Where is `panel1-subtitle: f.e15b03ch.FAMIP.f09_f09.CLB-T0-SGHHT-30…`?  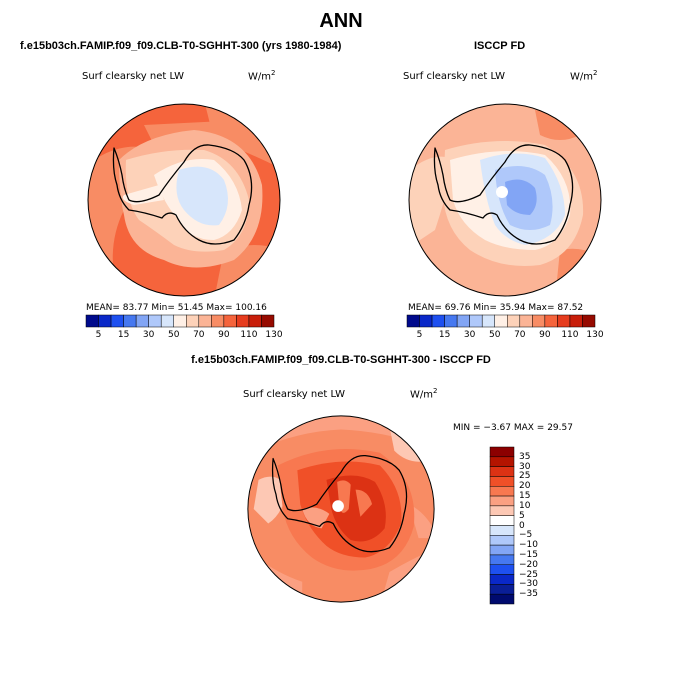 panel1-subtitle: f.e15b03ch.FAMIP.f09_f09.CLB-T0-SGHHT-30… is located at coordinates (181, 46).